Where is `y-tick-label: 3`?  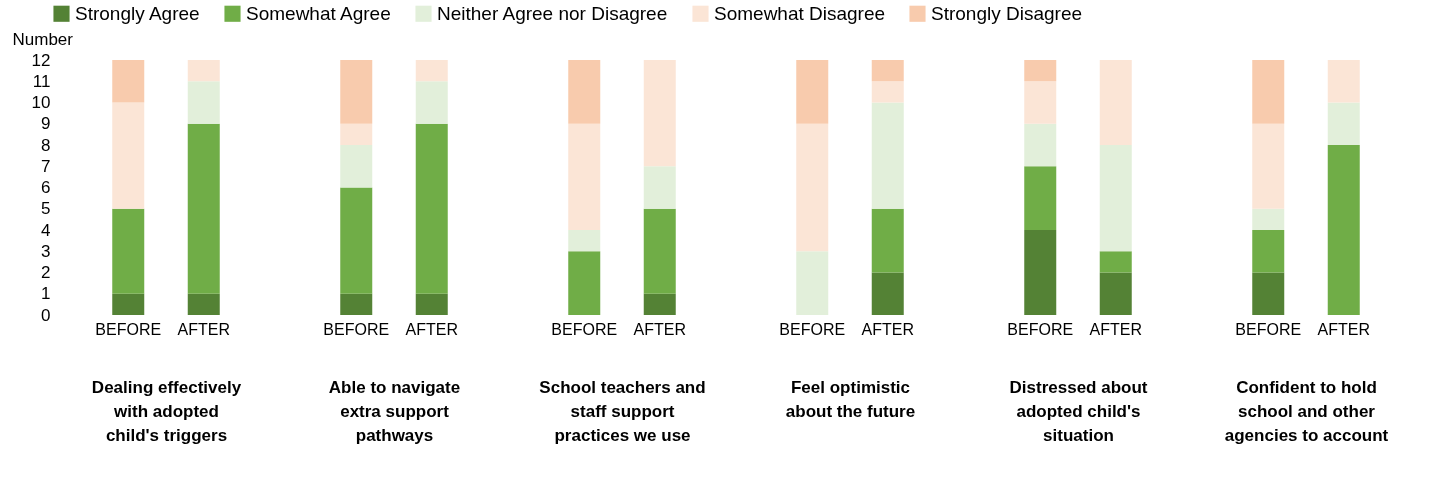
y-tick-label: 3 is located at coordinates (46, 251).